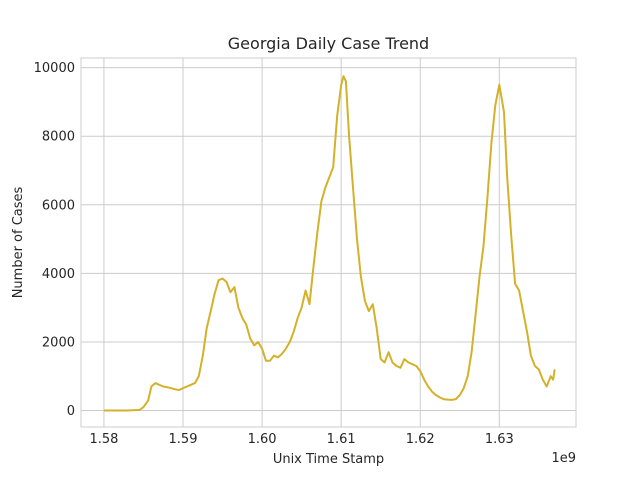 The width and height of the screenshot is (640, 480). What do you see at coordinates (341, 439) in the screenshot?
I see `x-tick-label: 1.61` at bounding box center [341, 439].